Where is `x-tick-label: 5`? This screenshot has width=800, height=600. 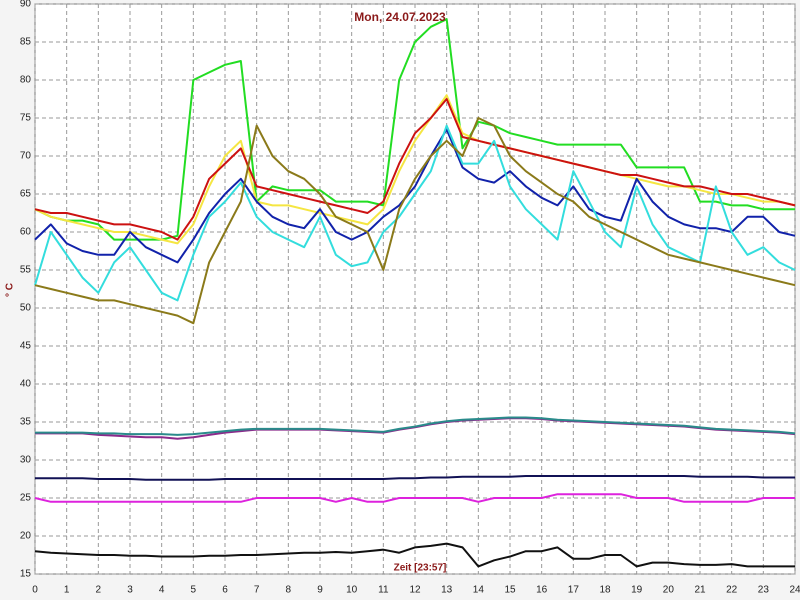
x-tick-label: 5 is located at coordinates (194, 590).